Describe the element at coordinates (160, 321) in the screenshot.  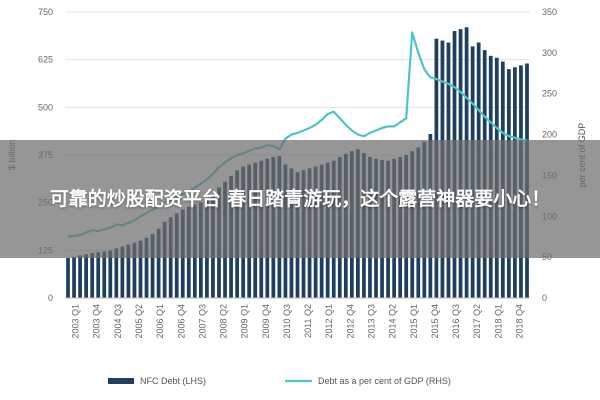
I see `x-tick-label: 2006 Q1` at that location.